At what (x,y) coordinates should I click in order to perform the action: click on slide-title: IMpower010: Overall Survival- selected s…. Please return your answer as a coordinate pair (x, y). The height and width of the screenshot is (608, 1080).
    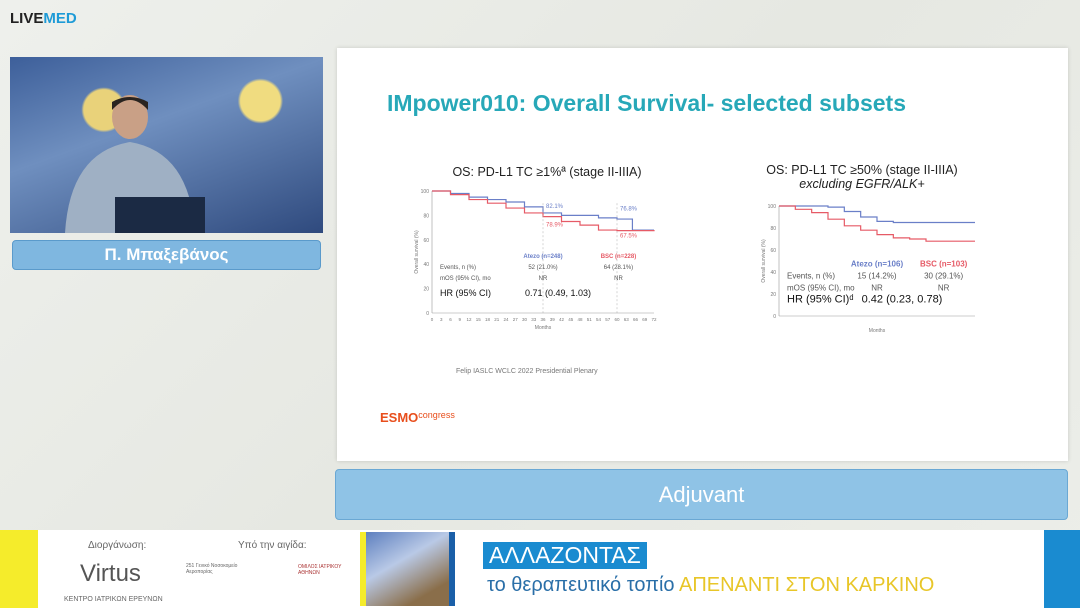
    Looking at the image, I should click on (647, 103).